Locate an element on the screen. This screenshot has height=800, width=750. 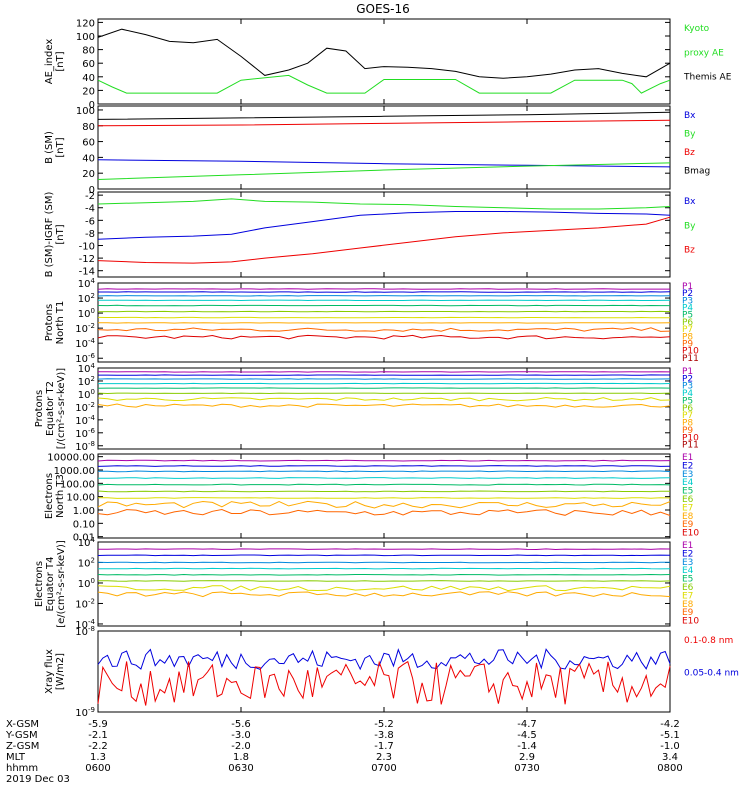
ephemeris-value: -5.9 is located at coordinates (98, 724).